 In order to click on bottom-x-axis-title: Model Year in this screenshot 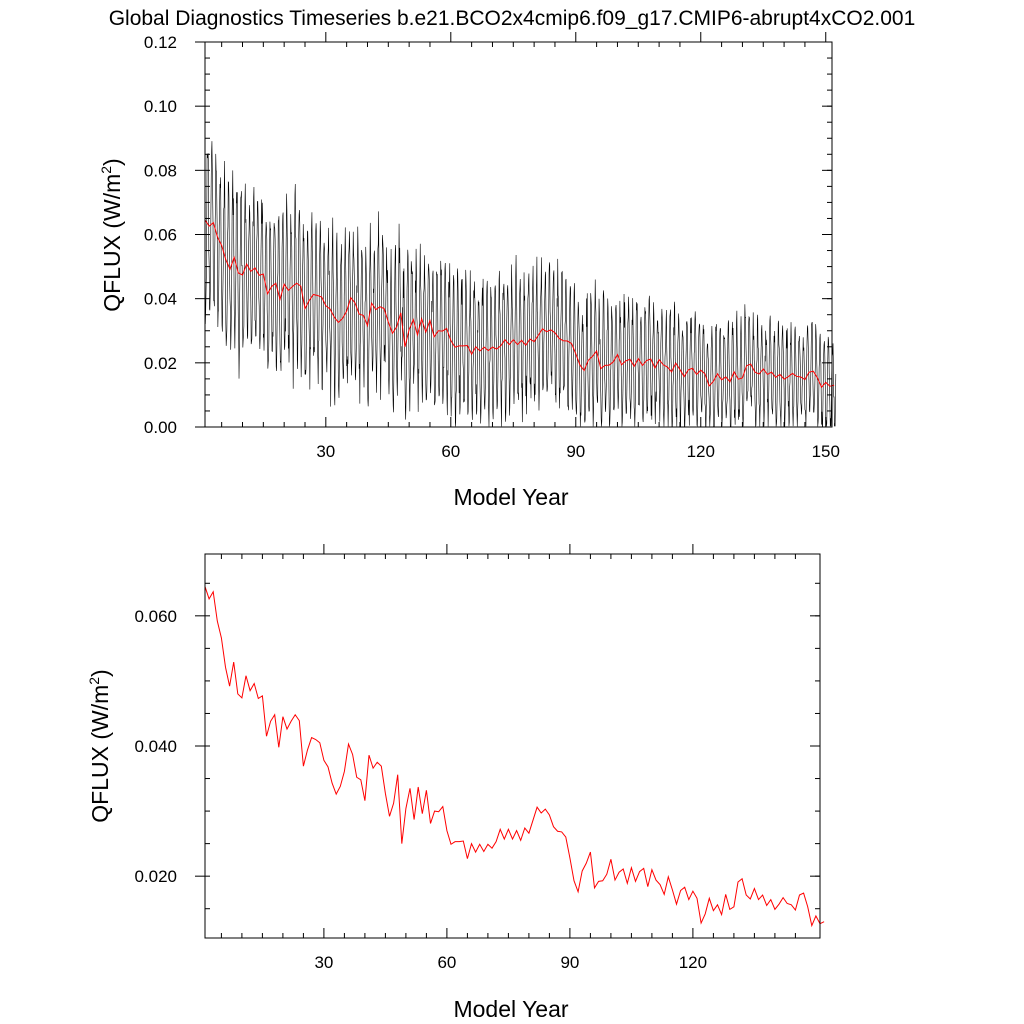, I will do `click(510, 1009)`.